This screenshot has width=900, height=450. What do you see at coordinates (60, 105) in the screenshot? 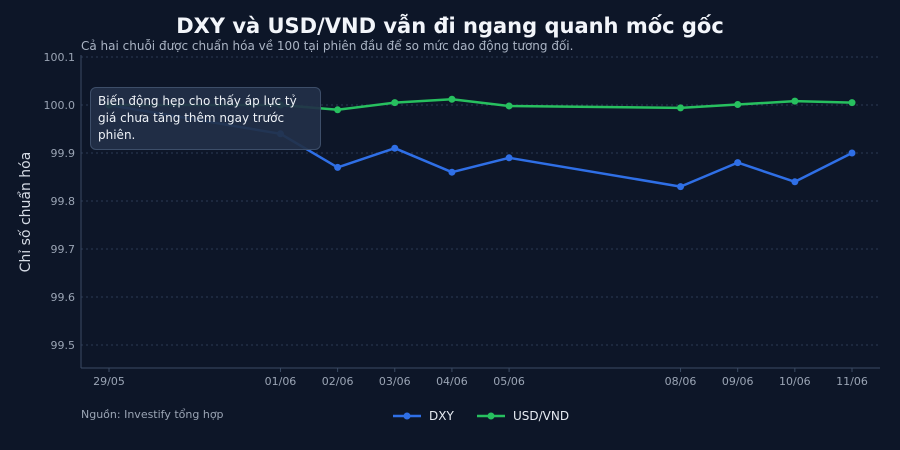
I see `y-tick-label: 100.0` at bounding box center [60, 105].